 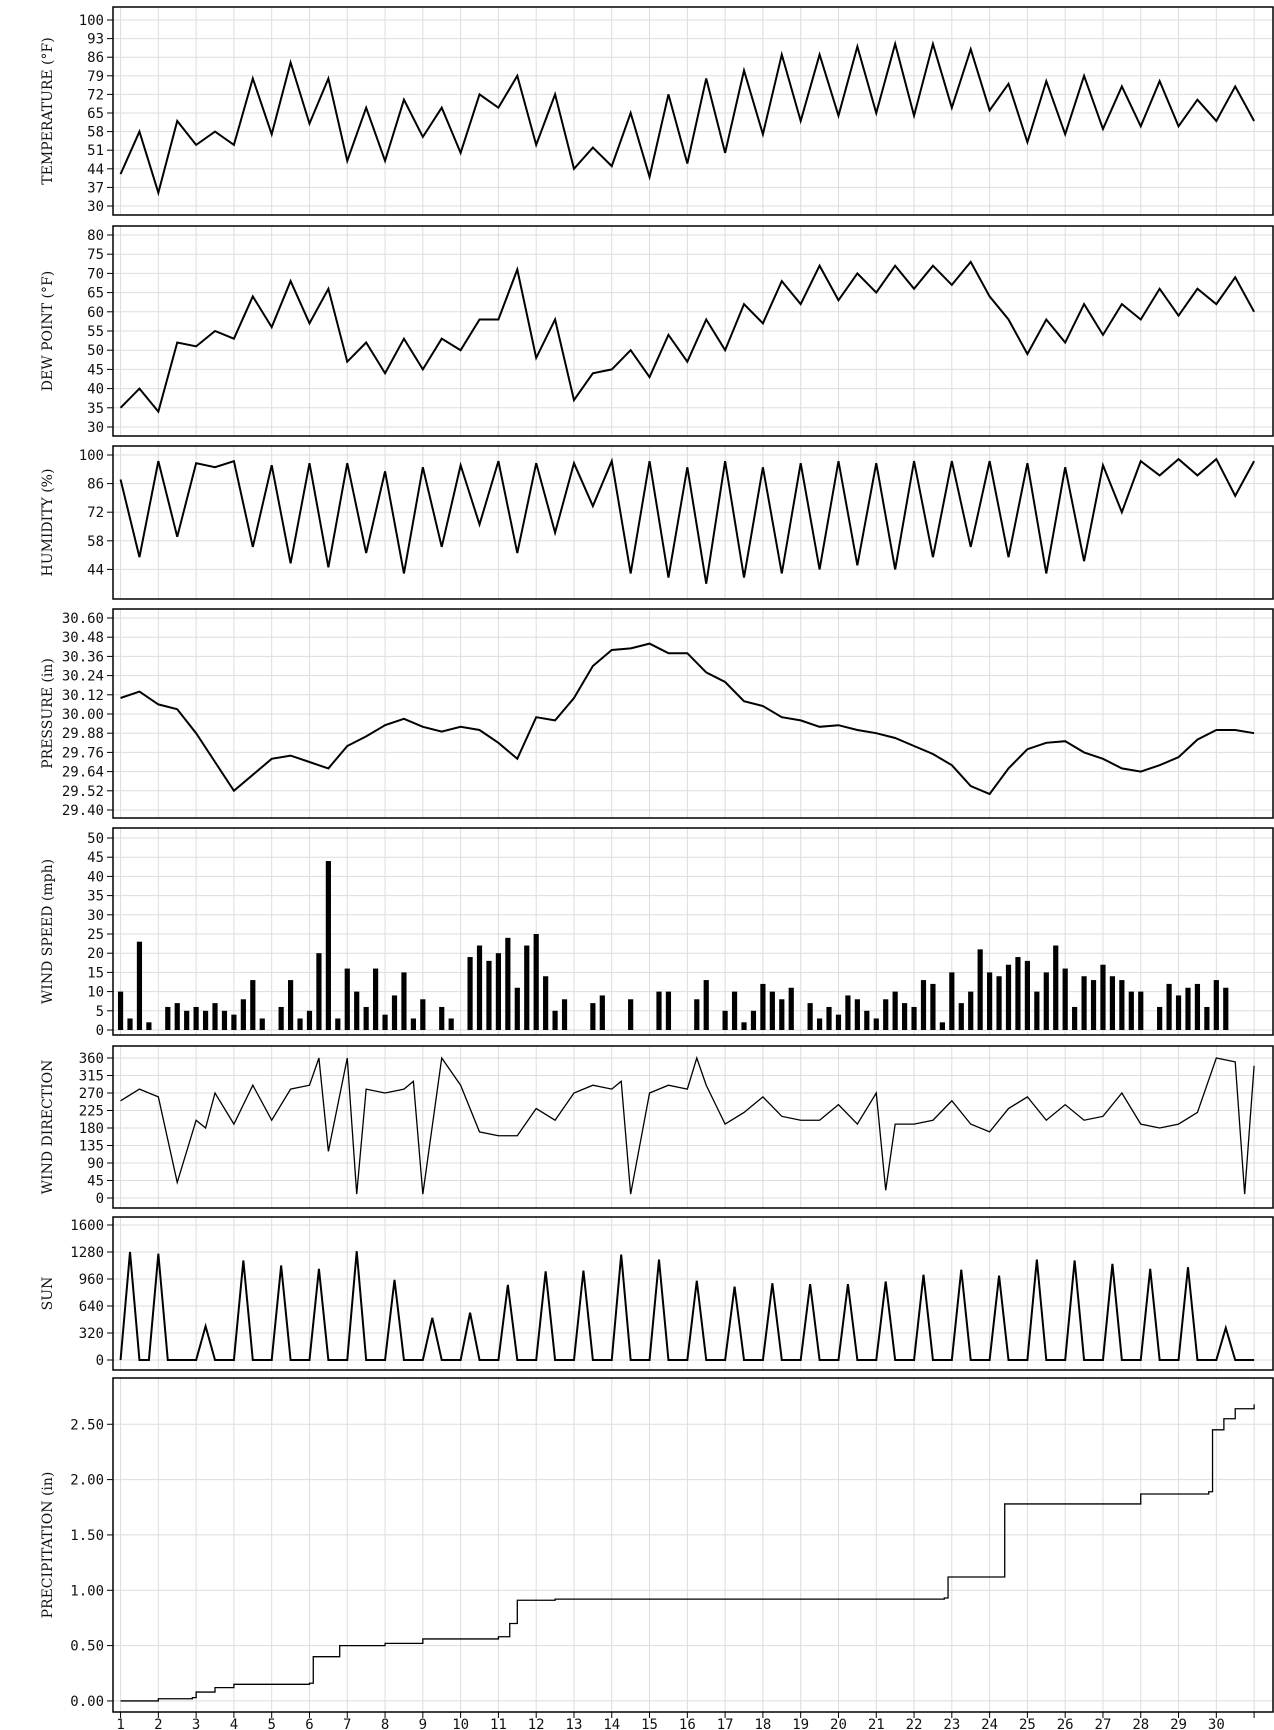 I want to click on y-tick-label: 0.50, so click(x=87, y=1647).